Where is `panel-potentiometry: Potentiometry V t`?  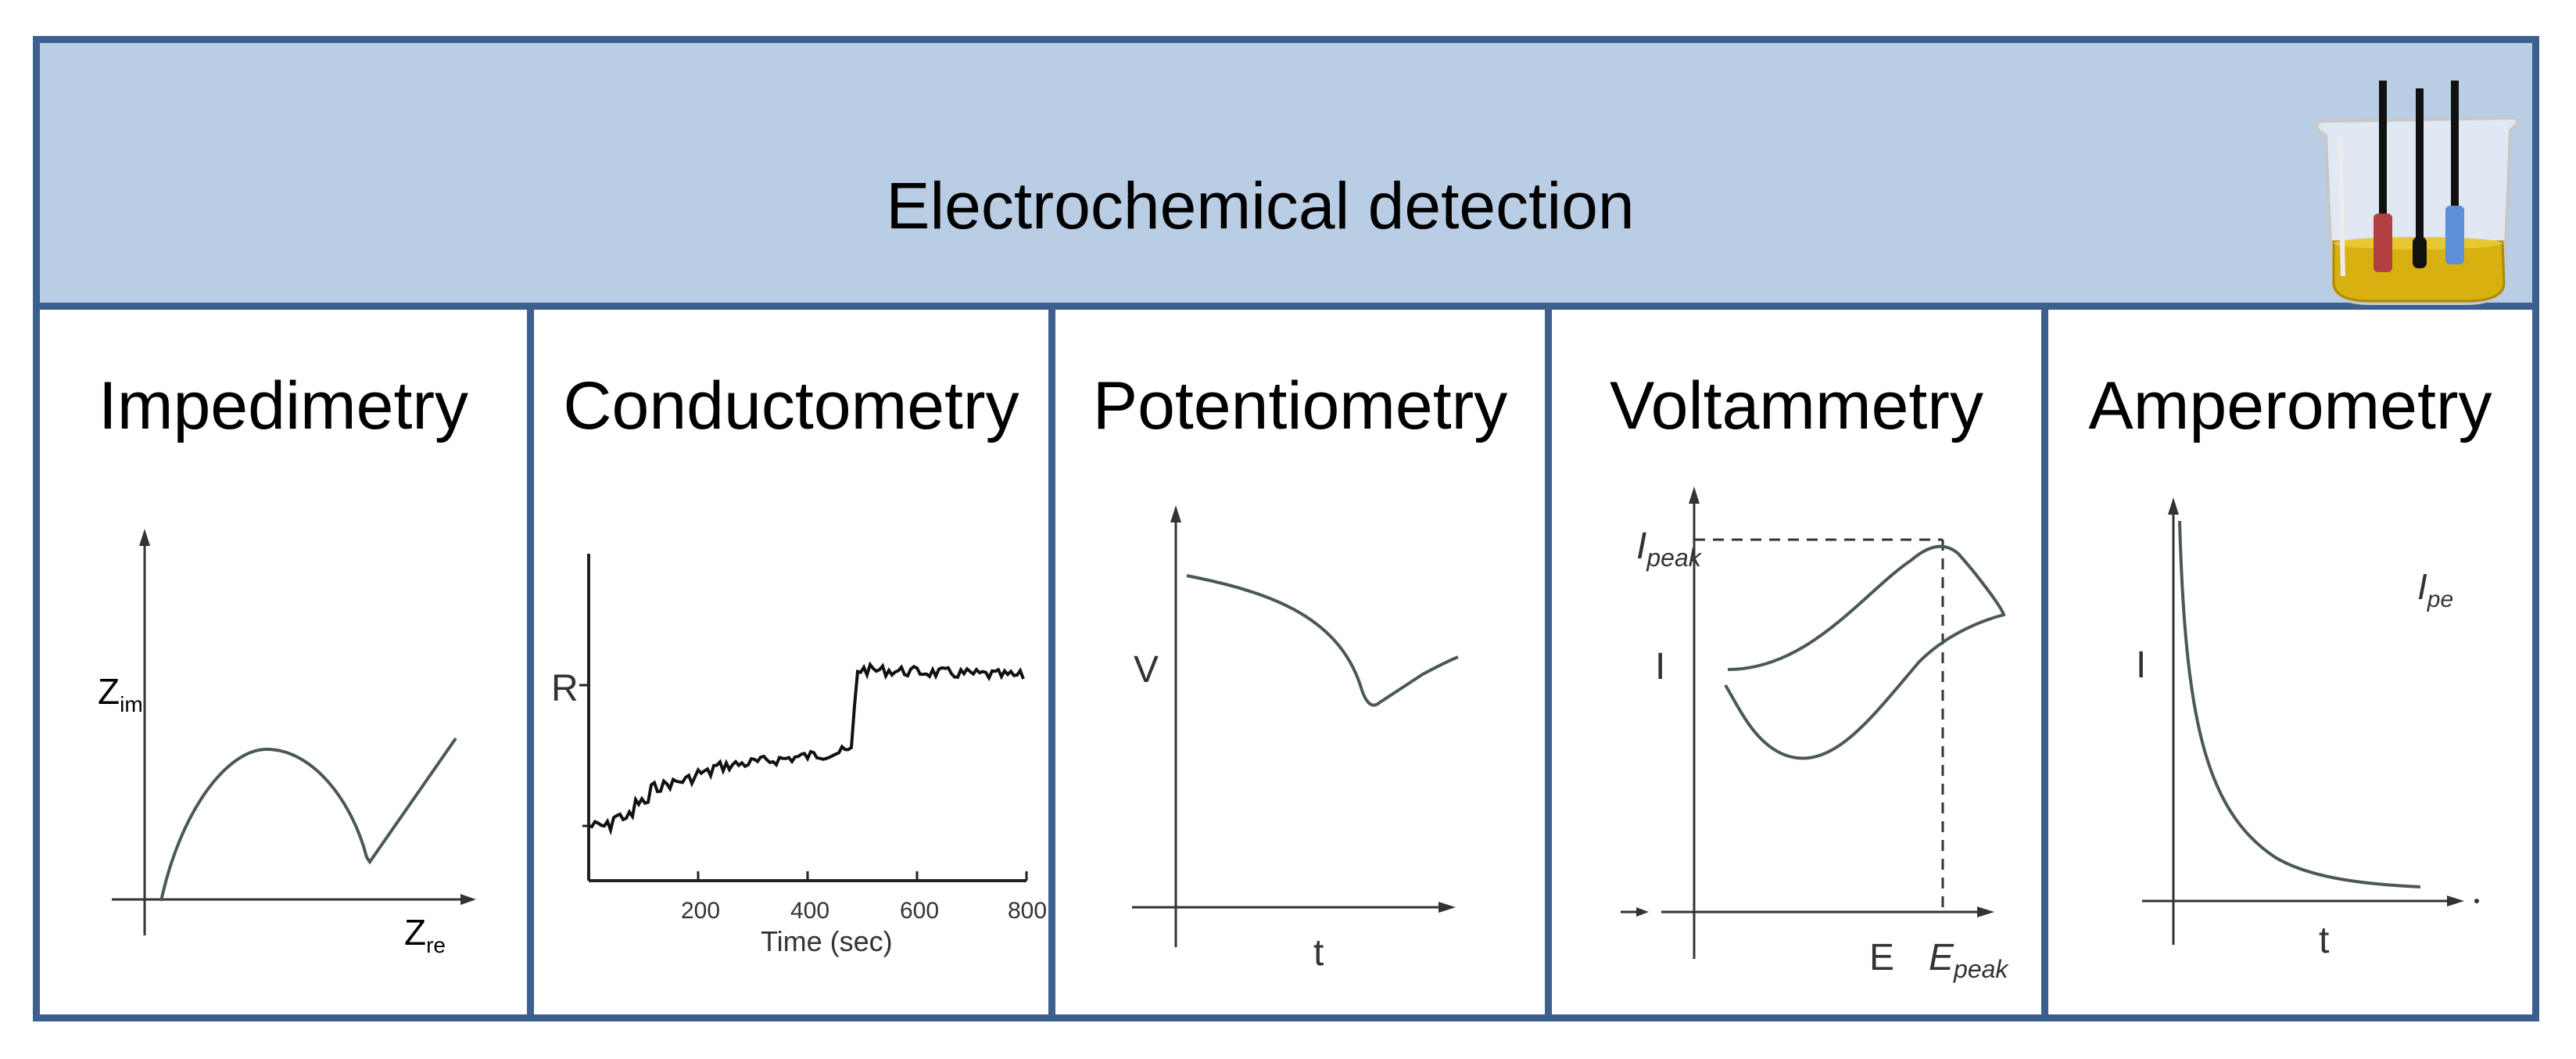 panel-potentiometry: Potentiometry V t is located at coordinates (1303, 665).